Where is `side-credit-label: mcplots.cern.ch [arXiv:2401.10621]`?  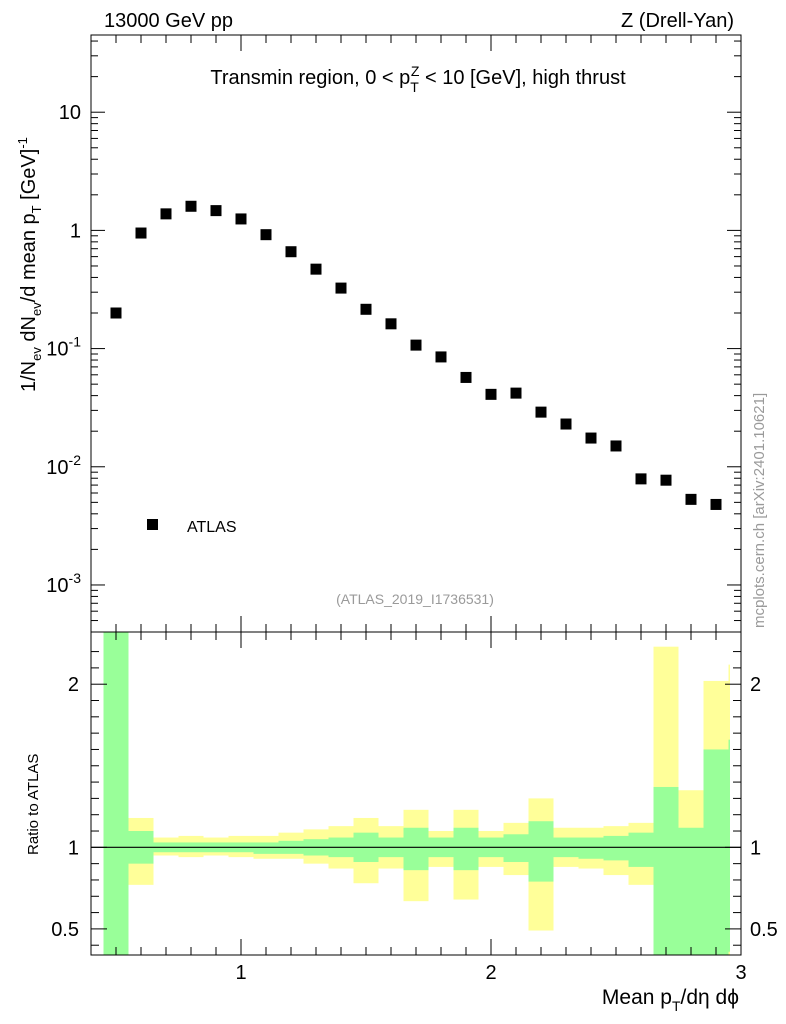 side-credit-label: mcplots.cern.ch [arXiv:2401.10621] is located at coordinates (759, 510).